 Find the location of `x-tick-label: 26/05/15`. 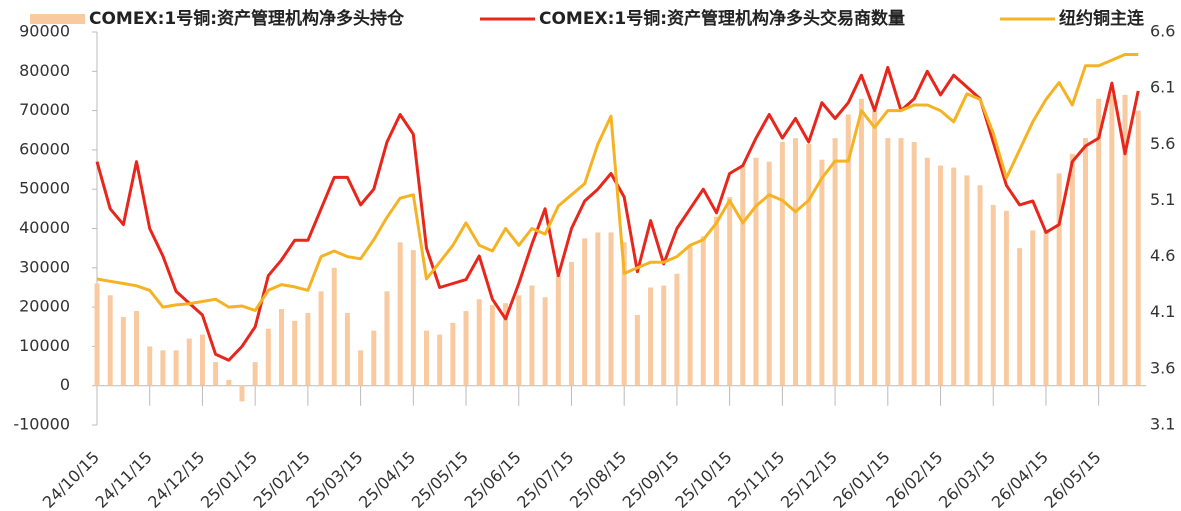

x-tick-label: 26/05/15 is located at coordinates (1072, 479).